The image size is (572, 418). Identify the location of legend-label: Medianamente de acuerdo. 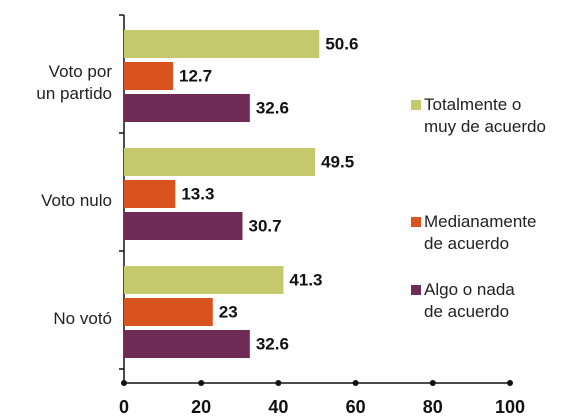
(480, 232).